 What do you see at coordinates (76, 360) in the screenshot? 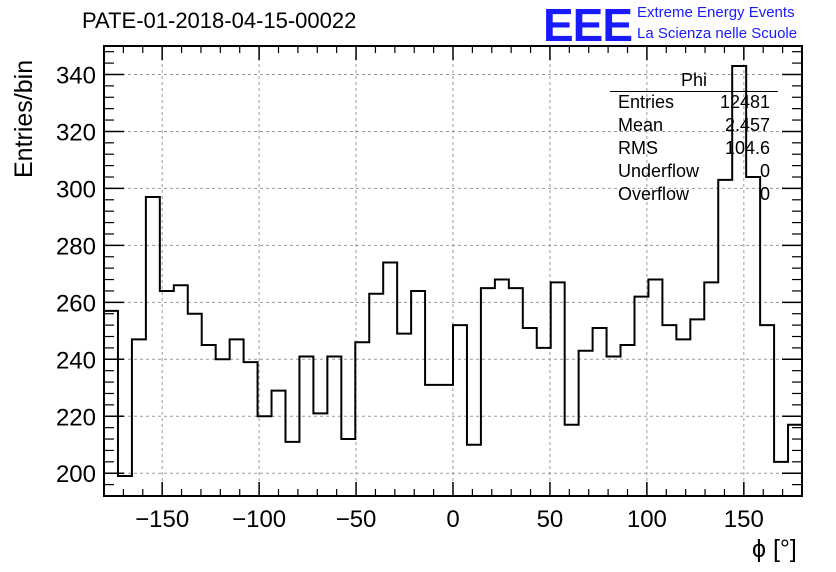
I see `y-tick-label: 240` at bounding box center [76, 360].